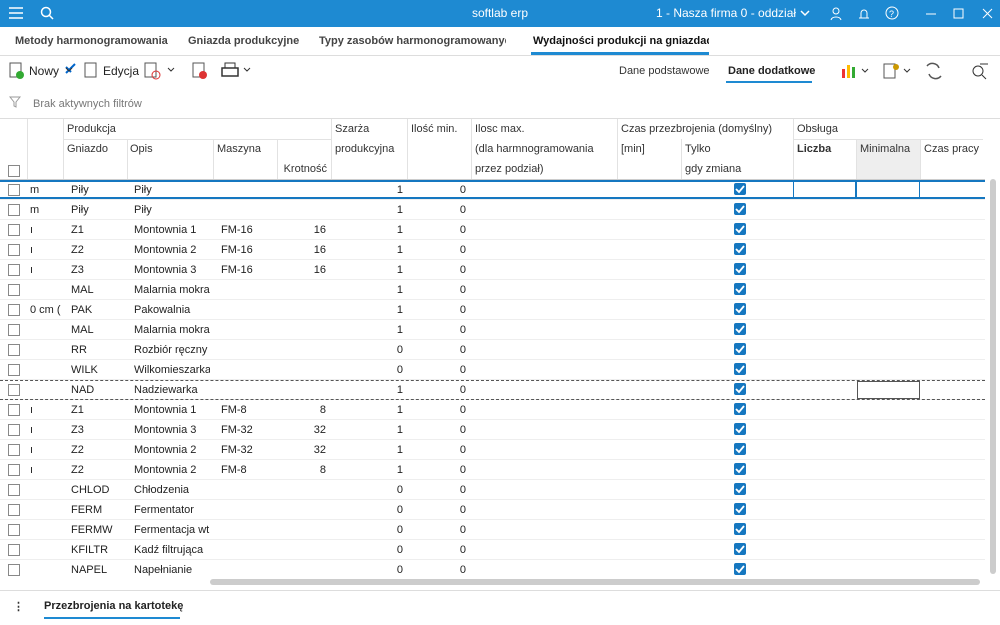 This screenshot has width=1000, height=625. I want to click on cell: KFILTR, so click(98, 550).